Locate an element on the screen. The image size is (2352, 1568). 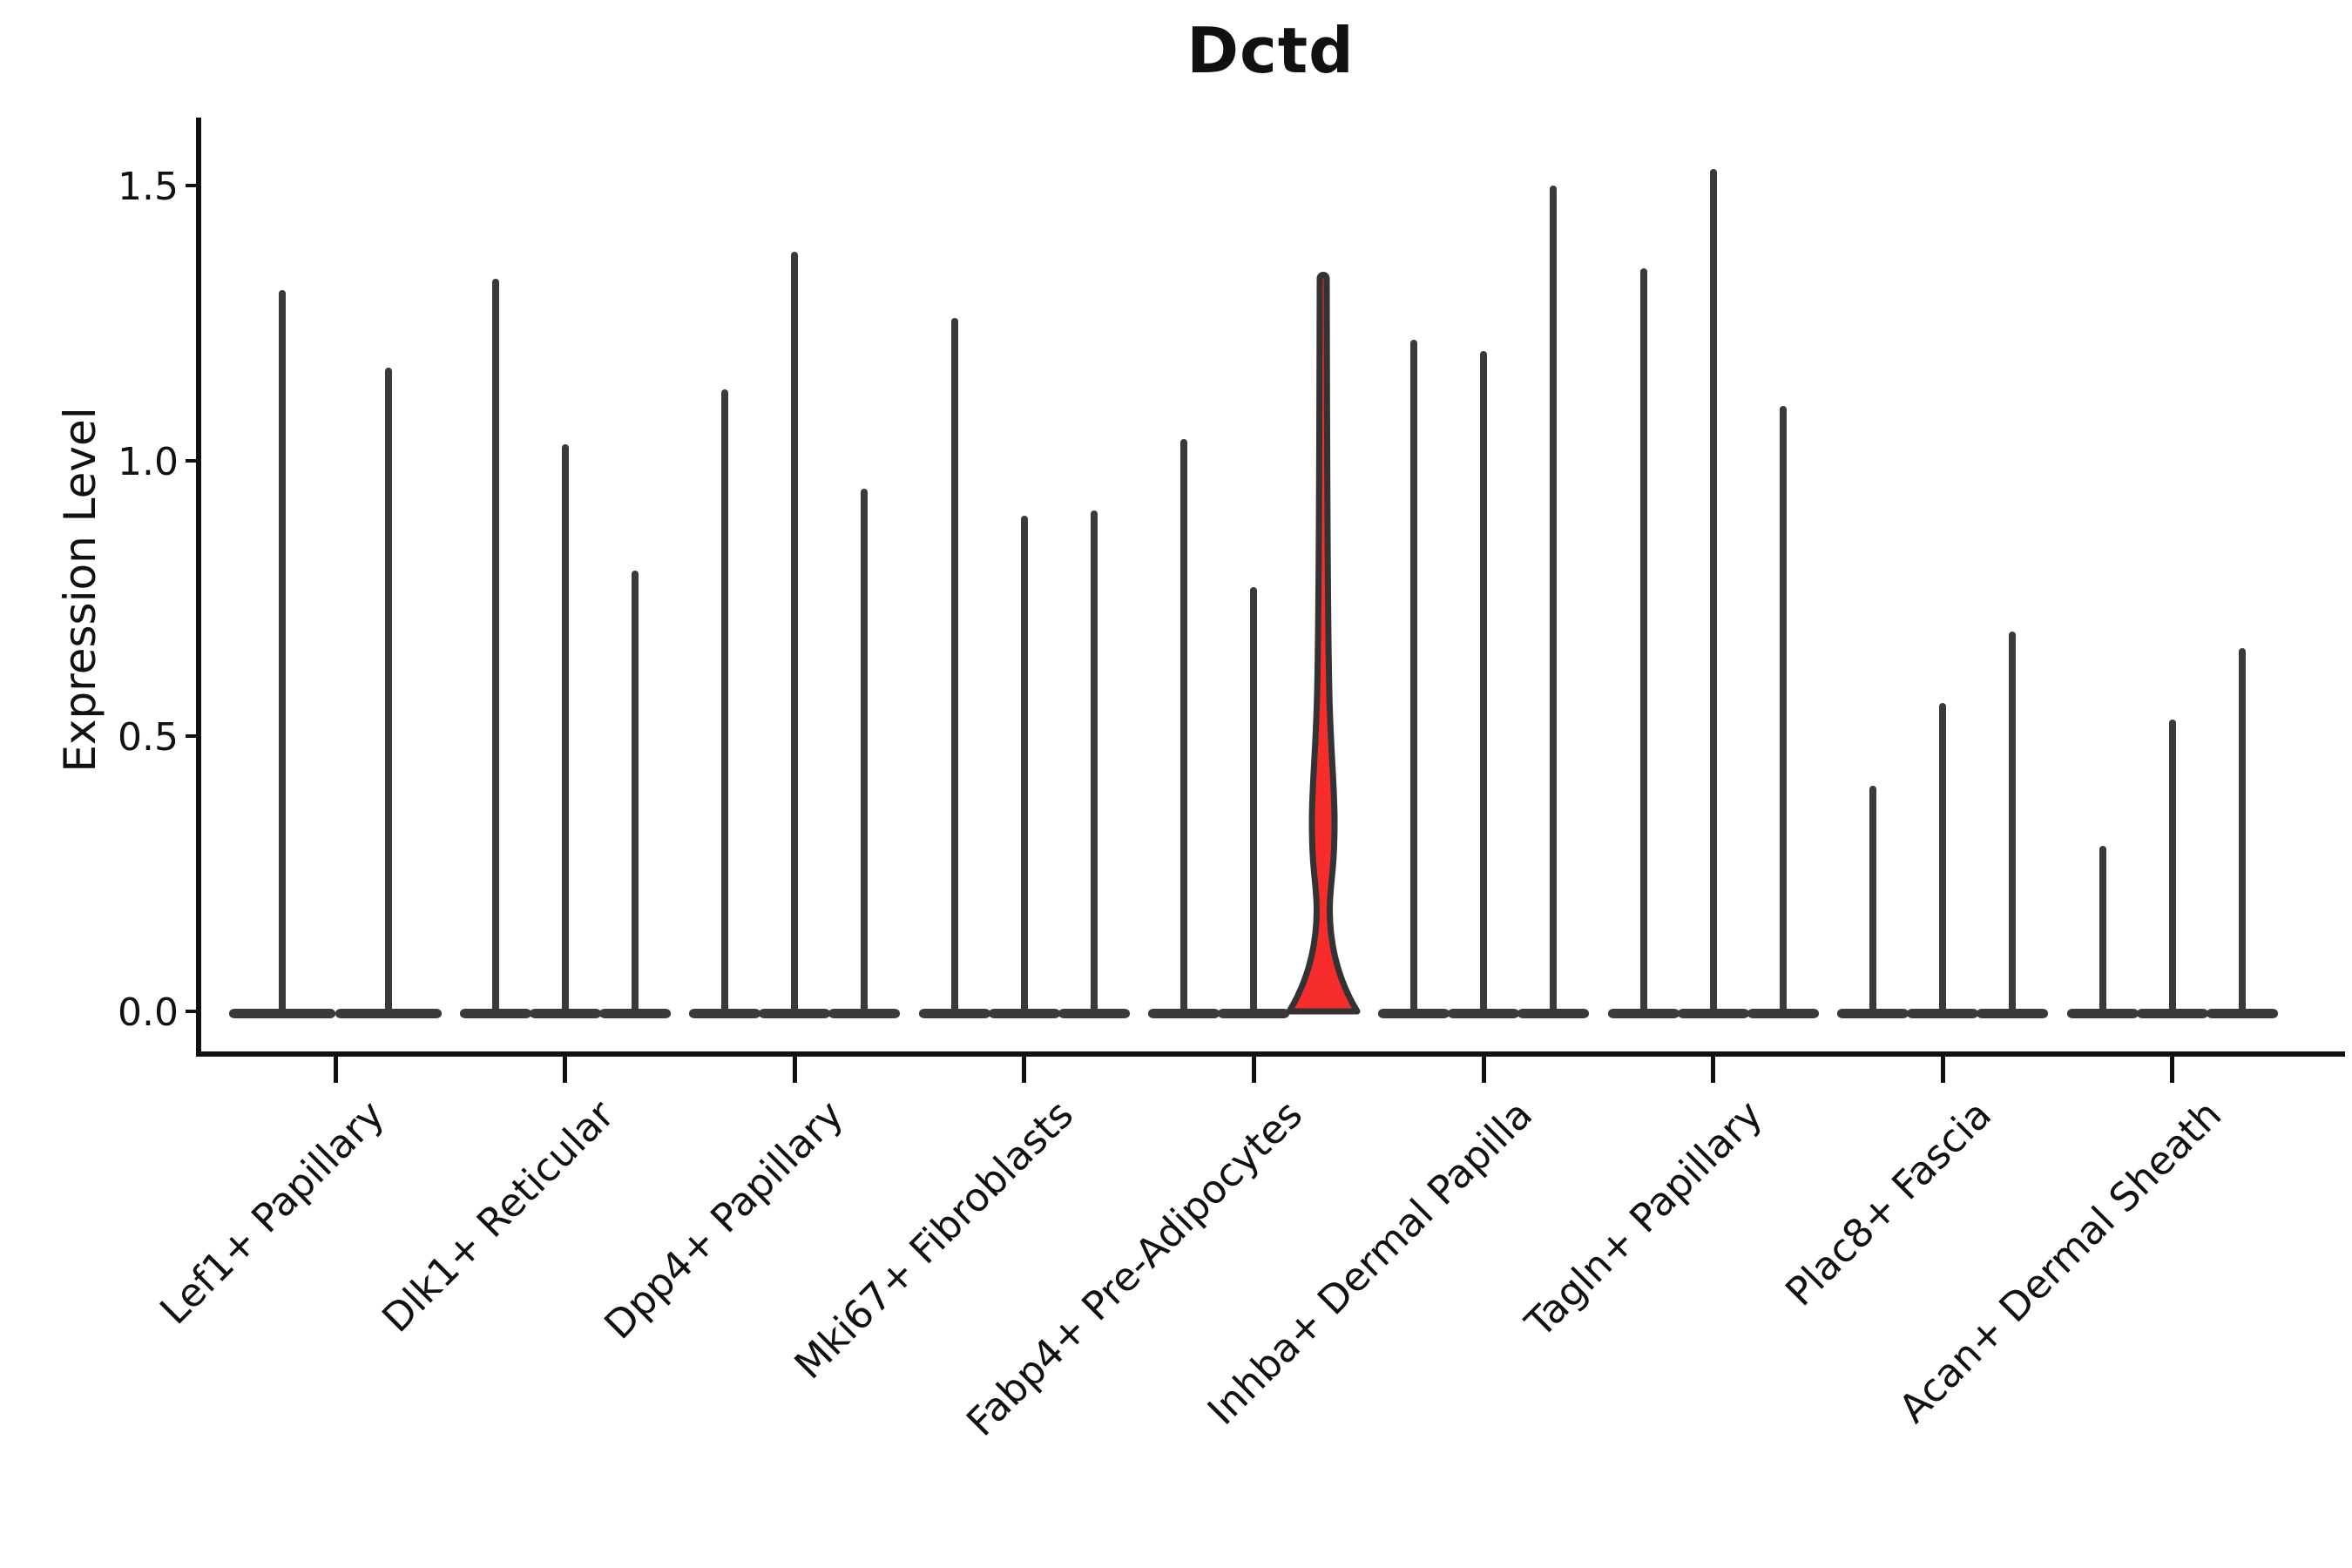
y-axis-spine is located at coordinates (198, 587).